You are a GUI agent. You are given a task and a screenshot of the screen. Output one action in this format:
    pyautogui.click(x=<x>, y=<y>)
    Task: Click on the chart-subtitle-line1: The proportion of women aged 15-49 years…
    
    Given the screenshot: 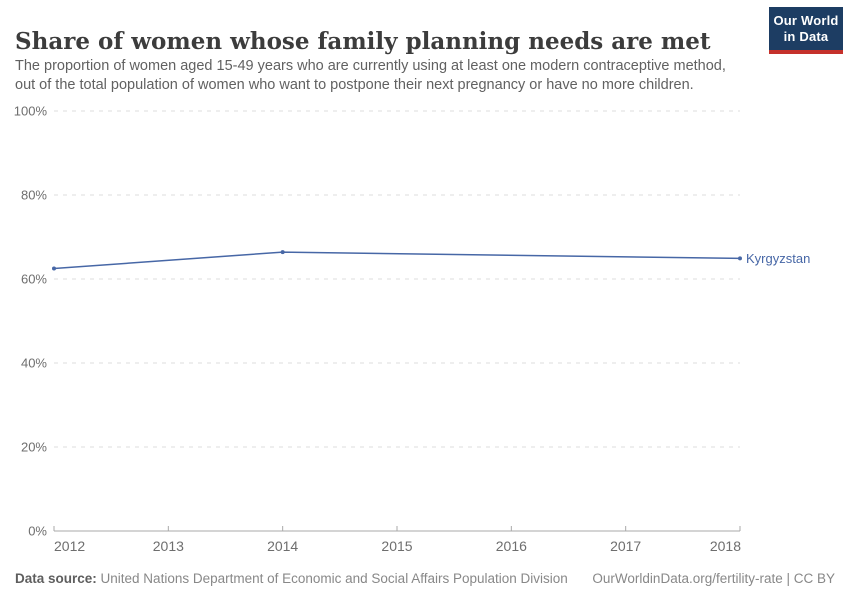 What is the action you would take?
    pyautogui.click(x=370, y=66)
    